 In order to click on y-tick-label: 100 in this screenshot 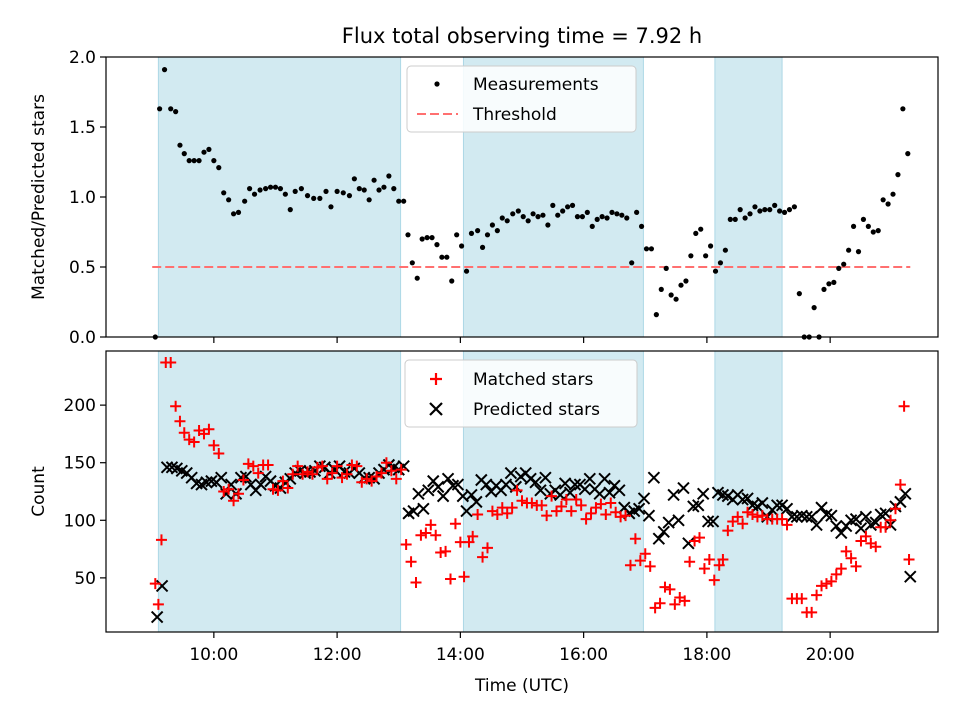, I will do `click(80, 521)`.